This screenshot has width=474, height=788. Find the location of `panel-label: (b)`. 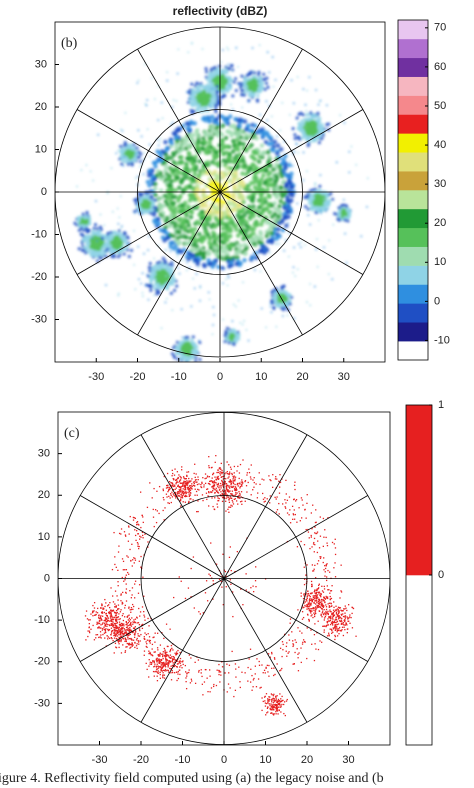

panel-label: (b) is located at coordinates (69, 43).